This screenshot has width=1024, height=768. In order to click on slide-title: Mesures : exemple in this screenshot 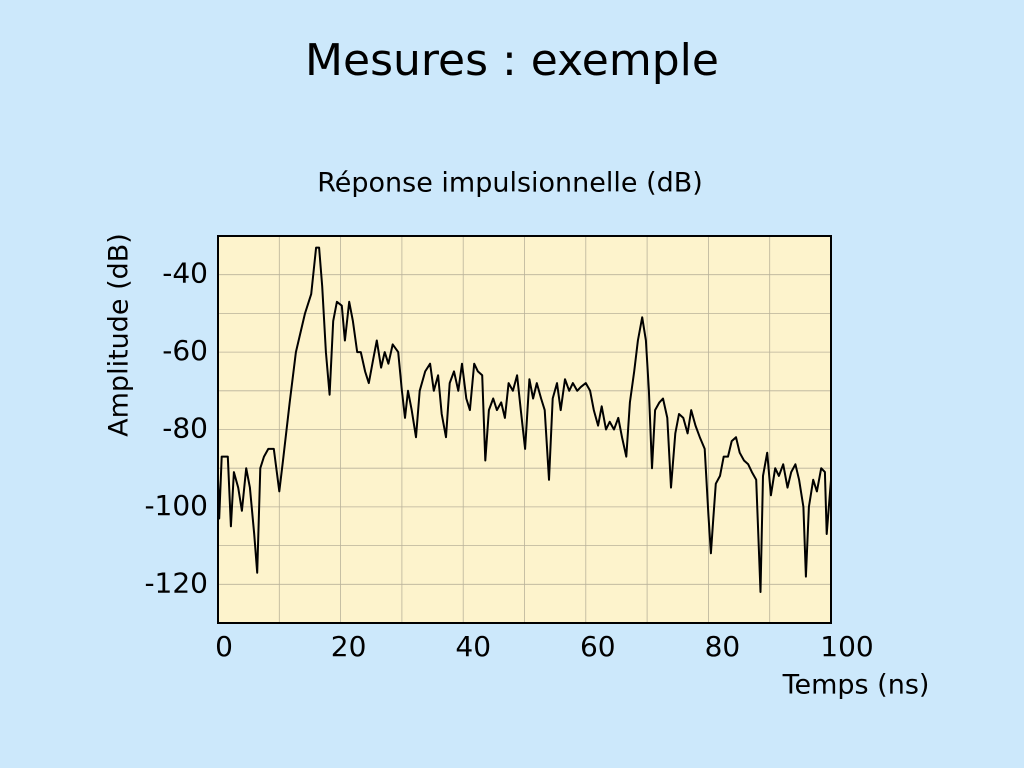, I will do `click(512, 60)`.